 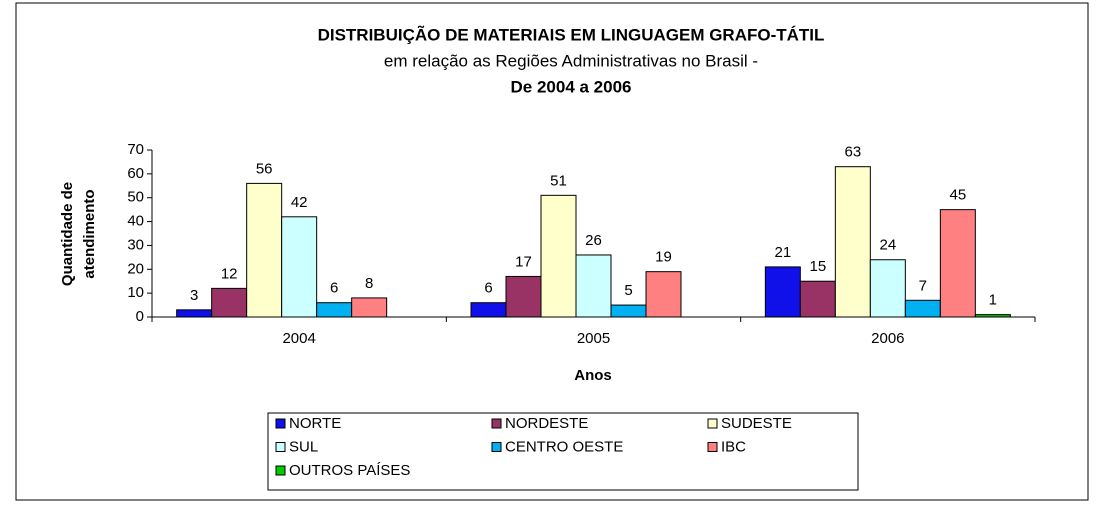 What do you see at coordinates (369, 283) in the screenshot?
I see `data-label: 8` at bounding box center [369, 283].